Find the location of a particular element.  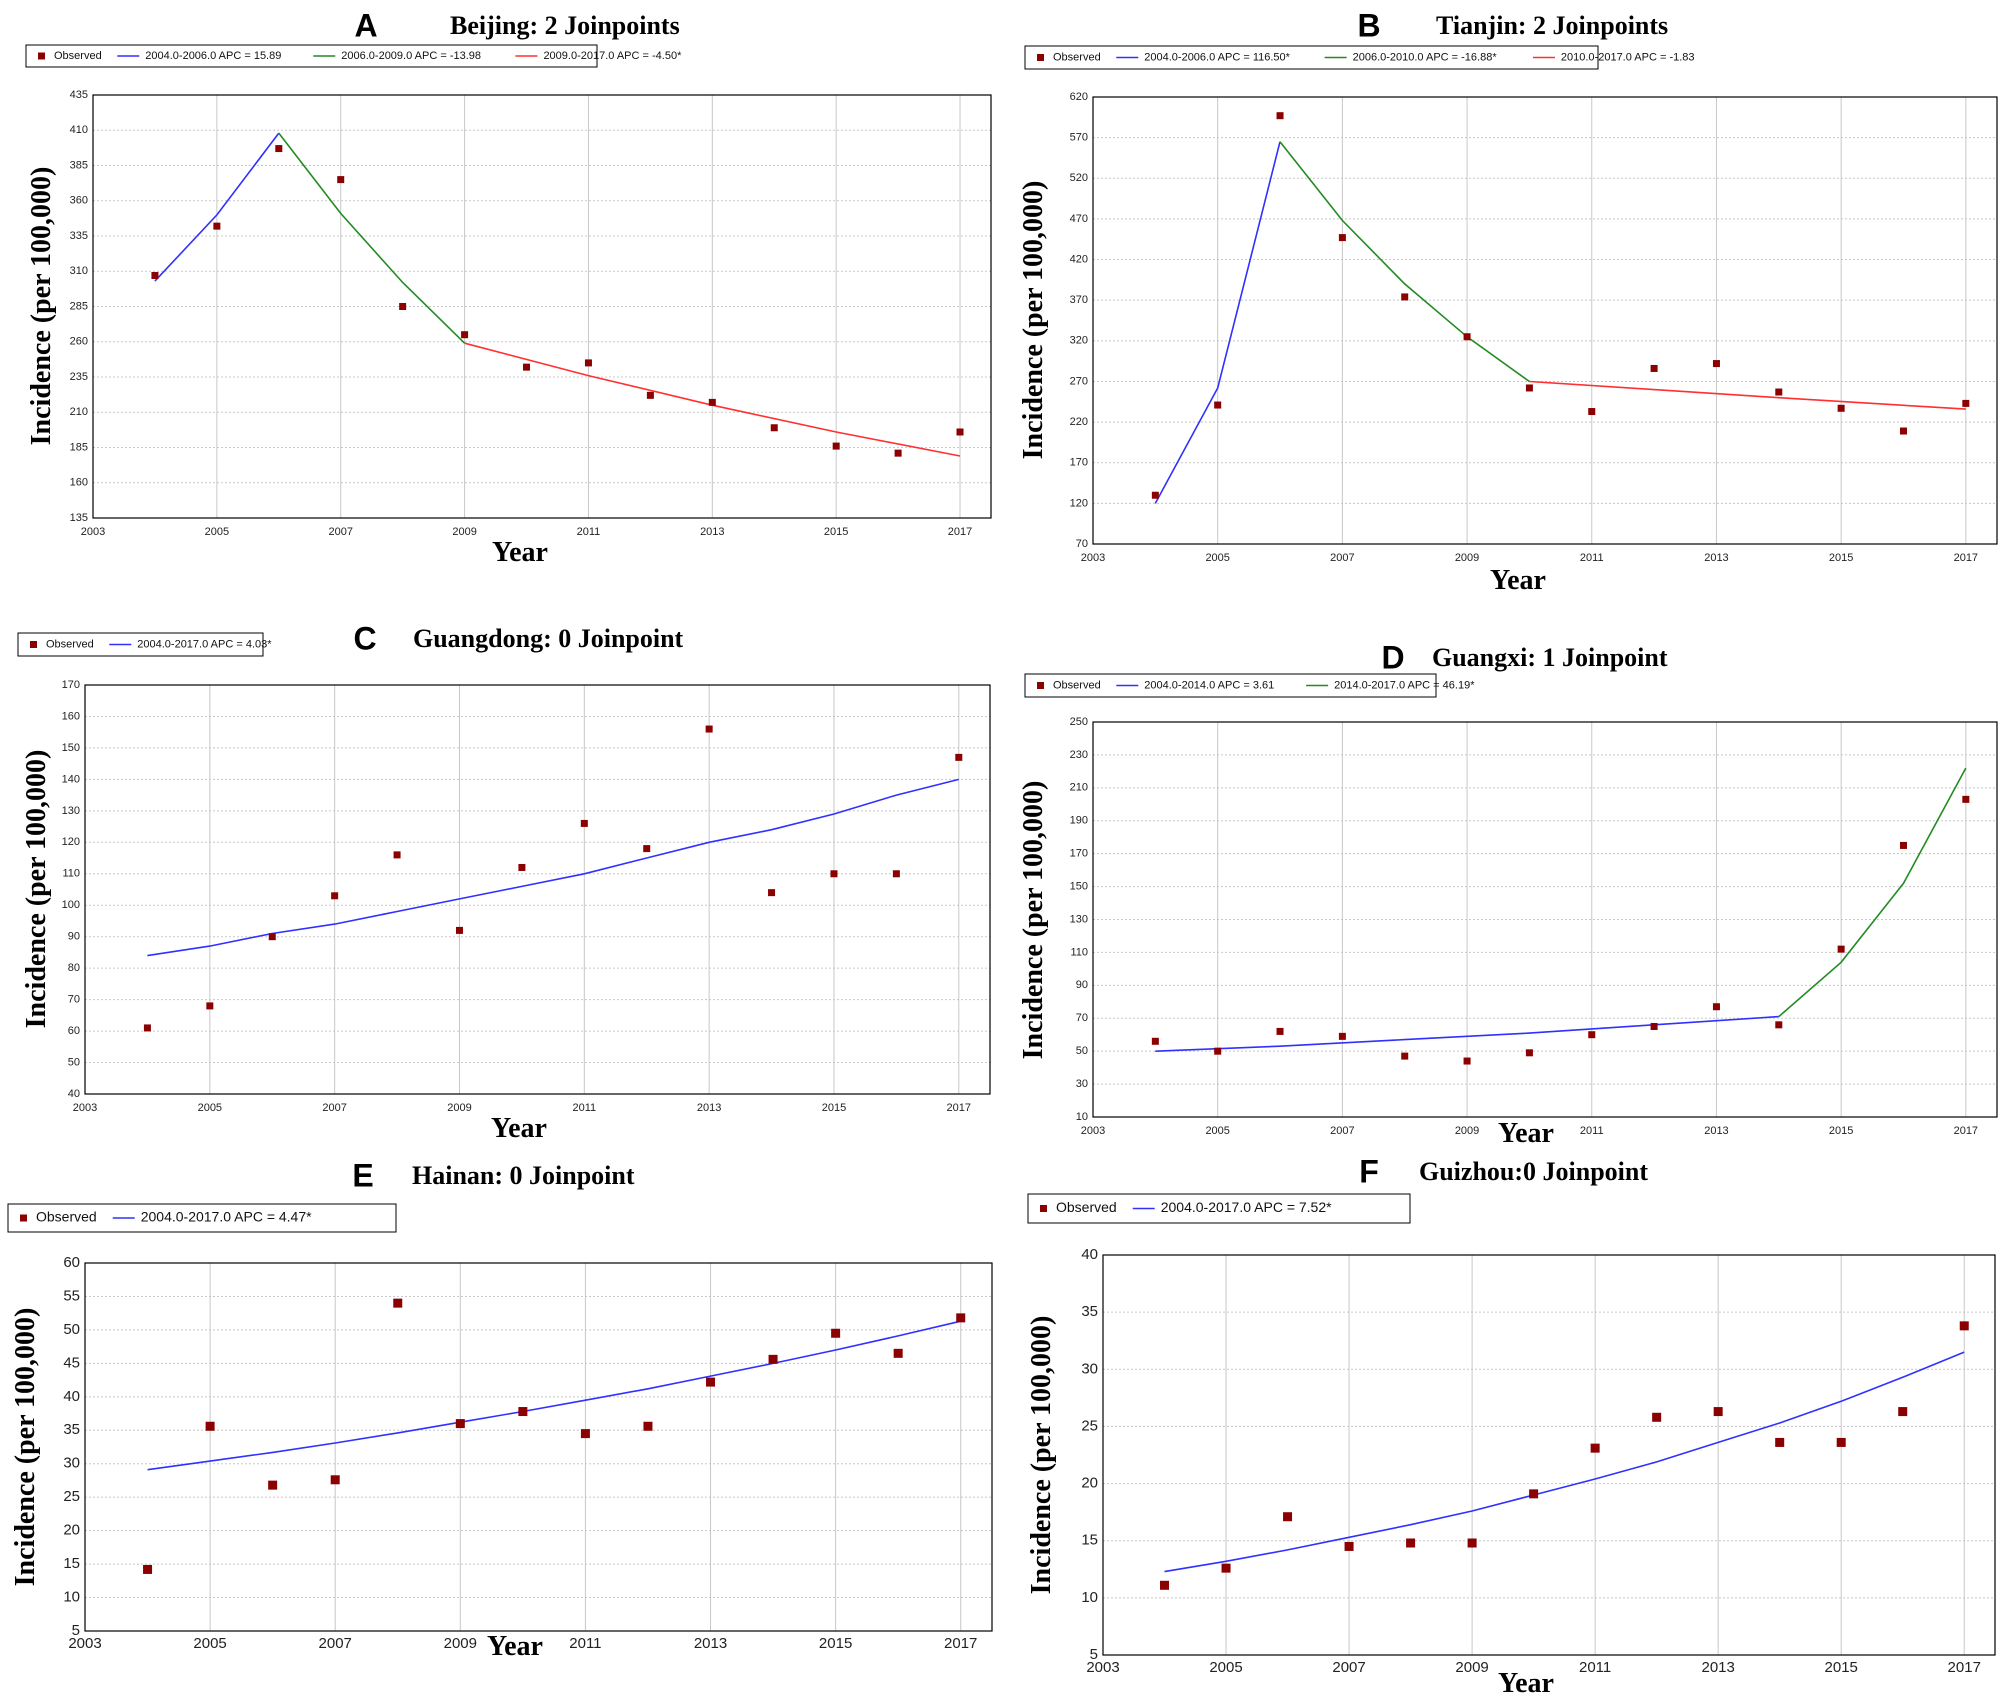

y-tick-label: 150 is located at coordinates (1079, 886).